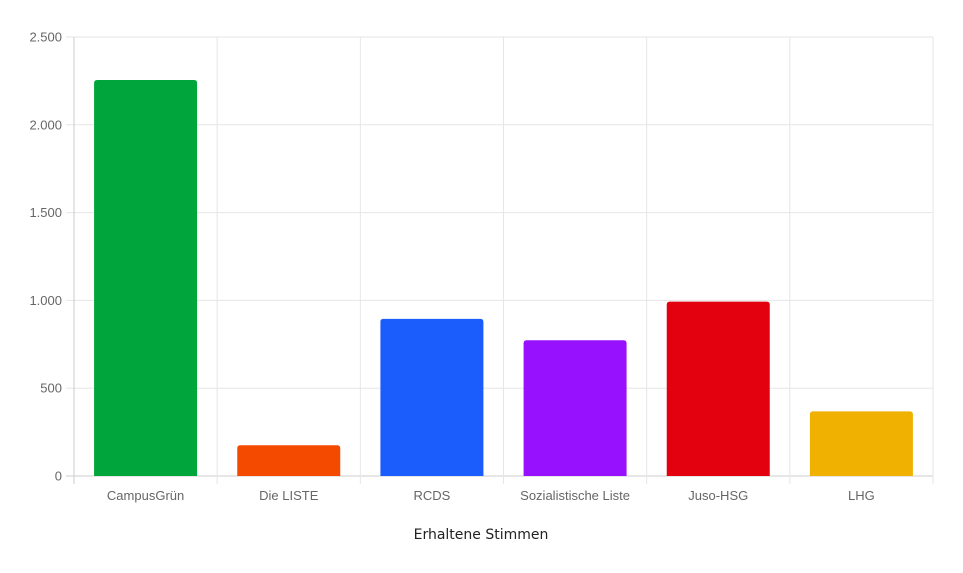 The height and width of the screenshot is (573, 963). What do you see at coordinates (58, 476) in the screenshot?
I see `y-tick-label: 0` at bounding box center [58, 476].